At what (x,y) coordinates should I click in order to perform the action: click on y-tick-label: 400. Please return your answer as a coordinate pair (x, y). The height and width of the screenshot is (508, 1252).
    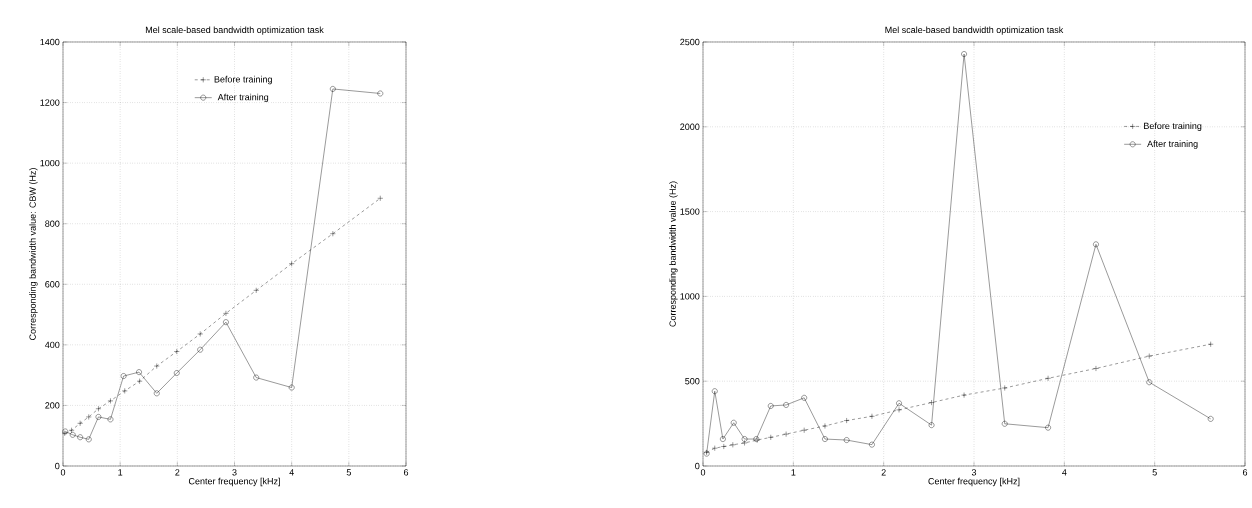
    Looking at the image, I should click on (52, 345).